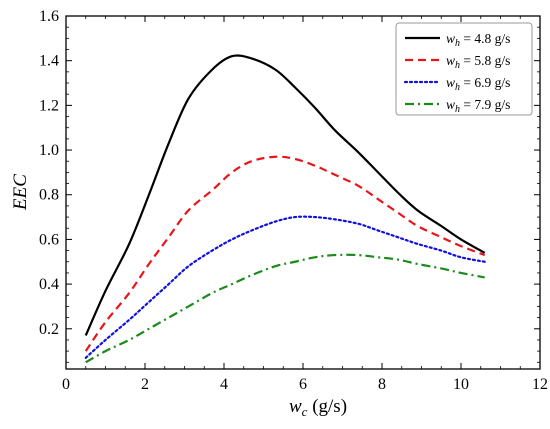  Describe the element at coordinates (485, 60) in the screenshot. I see `legend-label-eq: = 5.8 g/s` at that location.